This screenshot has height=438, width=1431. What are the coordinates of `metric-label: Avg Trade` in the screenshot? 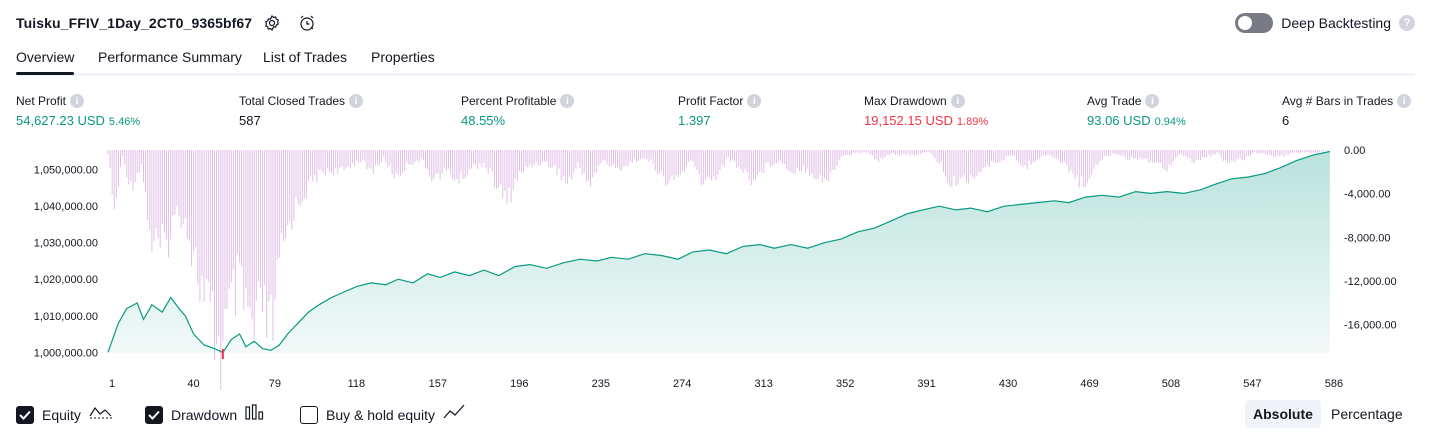 It's located at (1114, 101).